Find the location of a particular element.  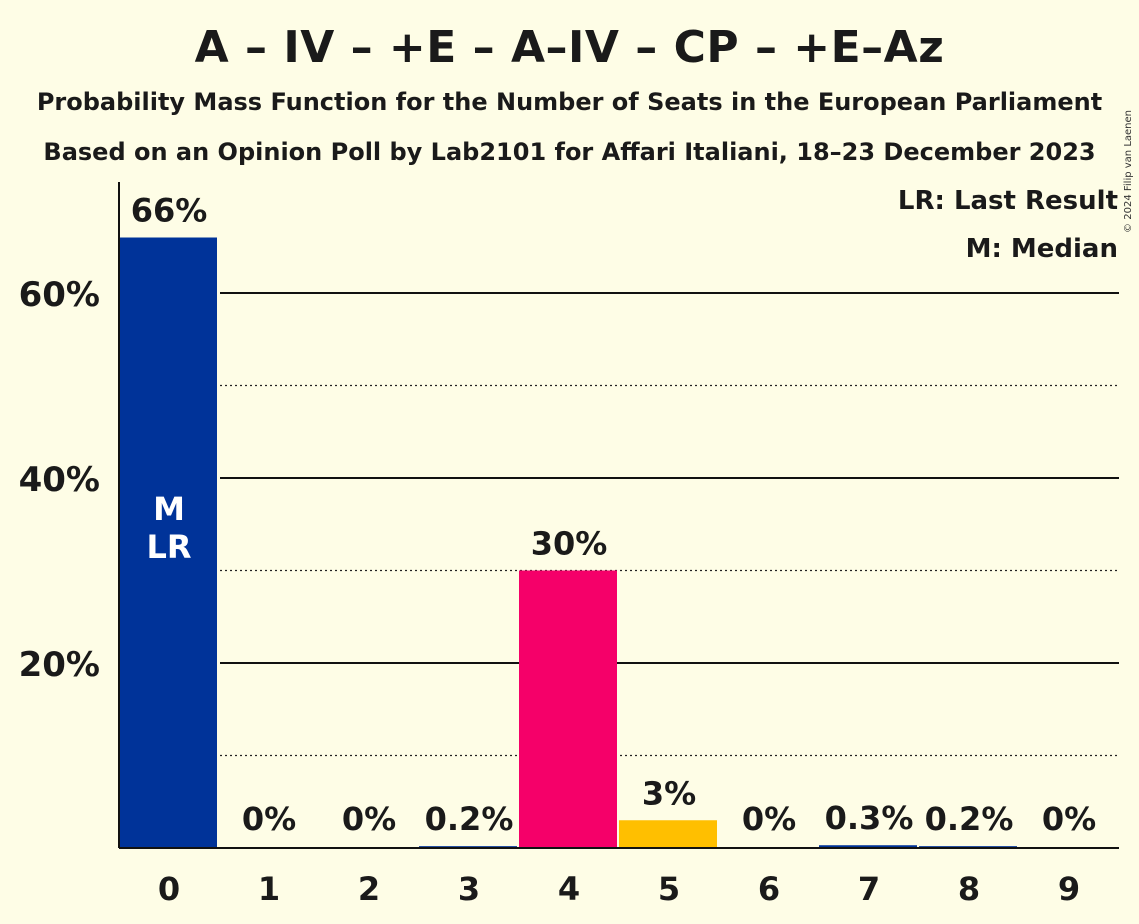

x-tick-label-1: 1 is located at coordinates (269, 889).